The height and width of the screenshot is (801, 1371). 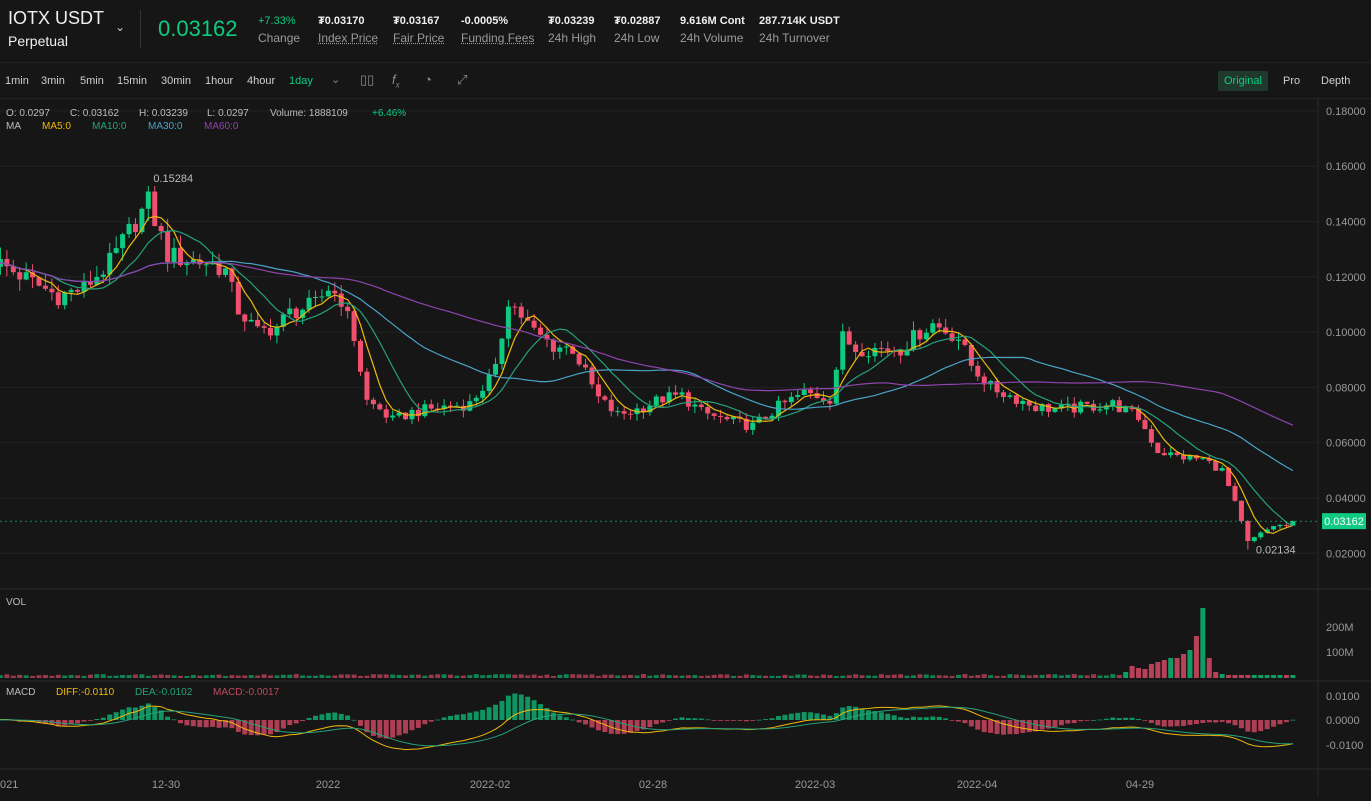 I want to click on candlestick-icon: ▯▯, so click(x=367, y=79).